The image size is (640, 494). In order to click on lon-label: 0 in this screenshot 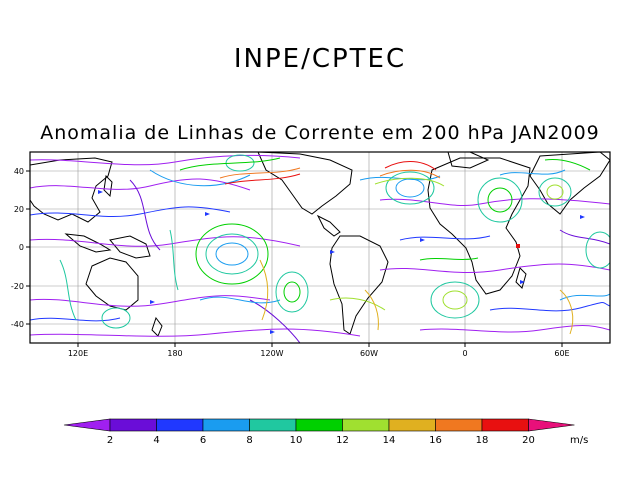, I will do `click(464, 353)`.